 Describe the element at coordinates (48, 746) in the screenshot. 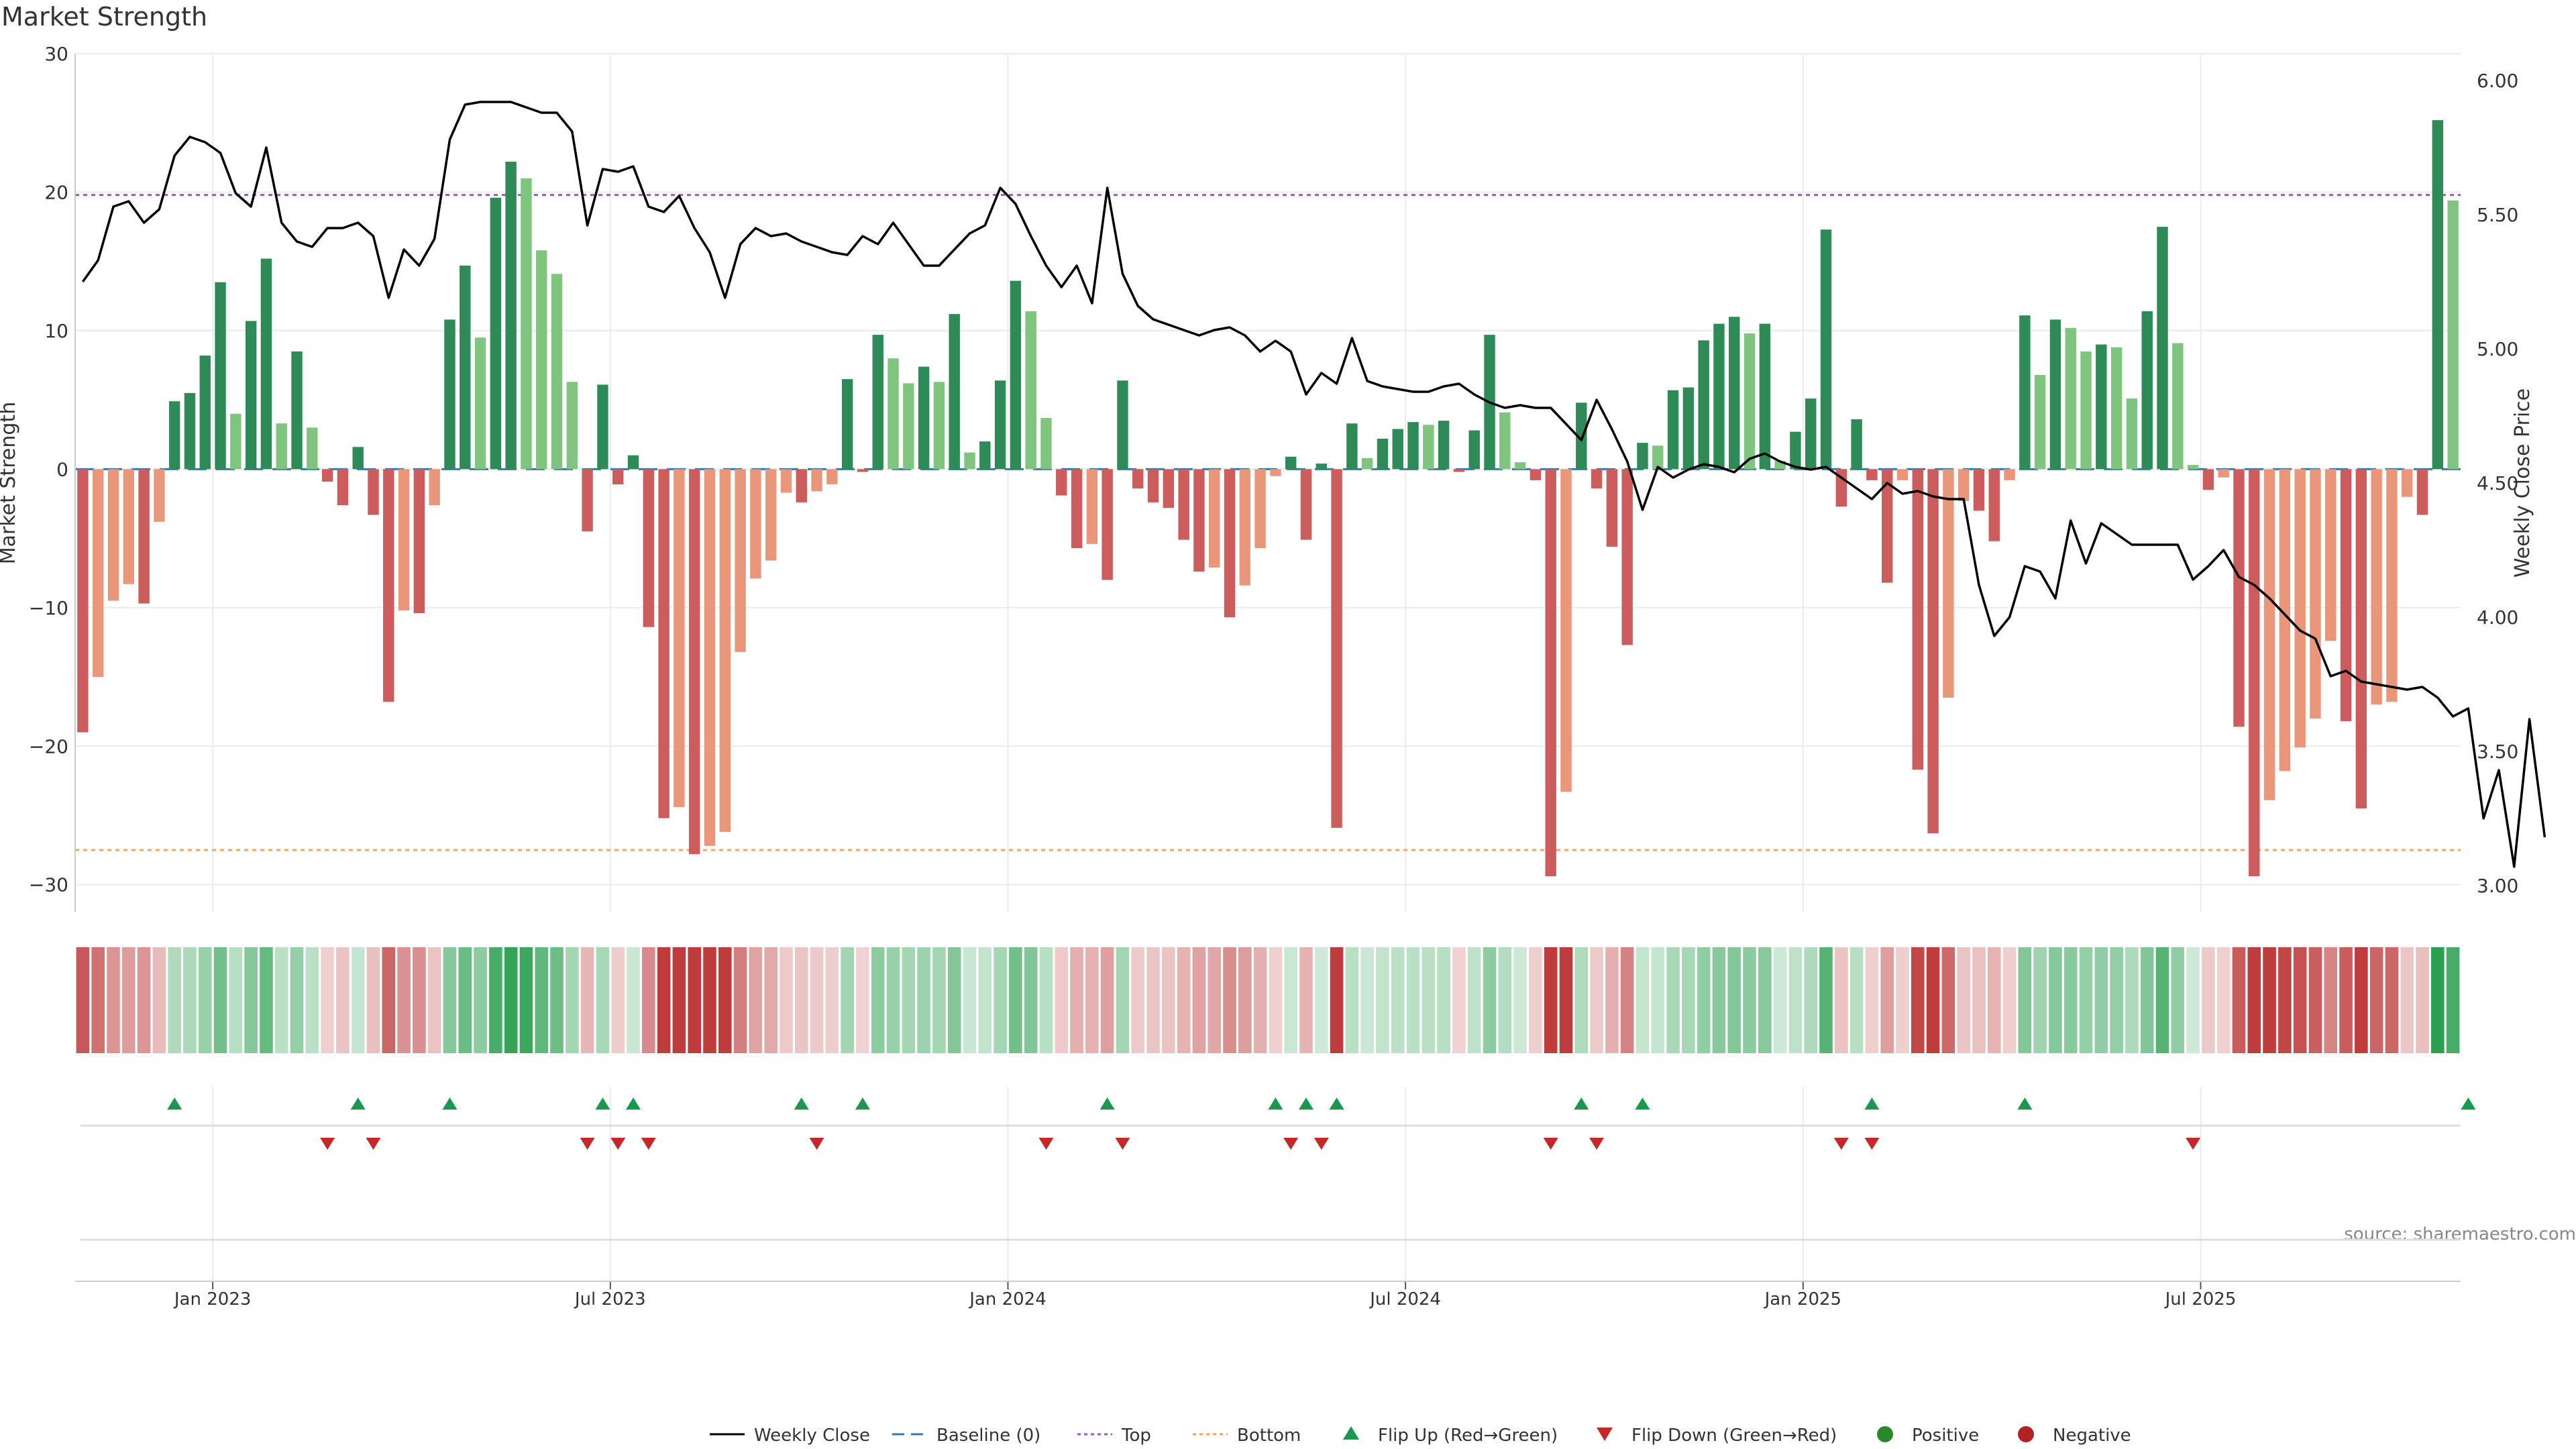

I see `y-left-tick-label: −20` at that location.